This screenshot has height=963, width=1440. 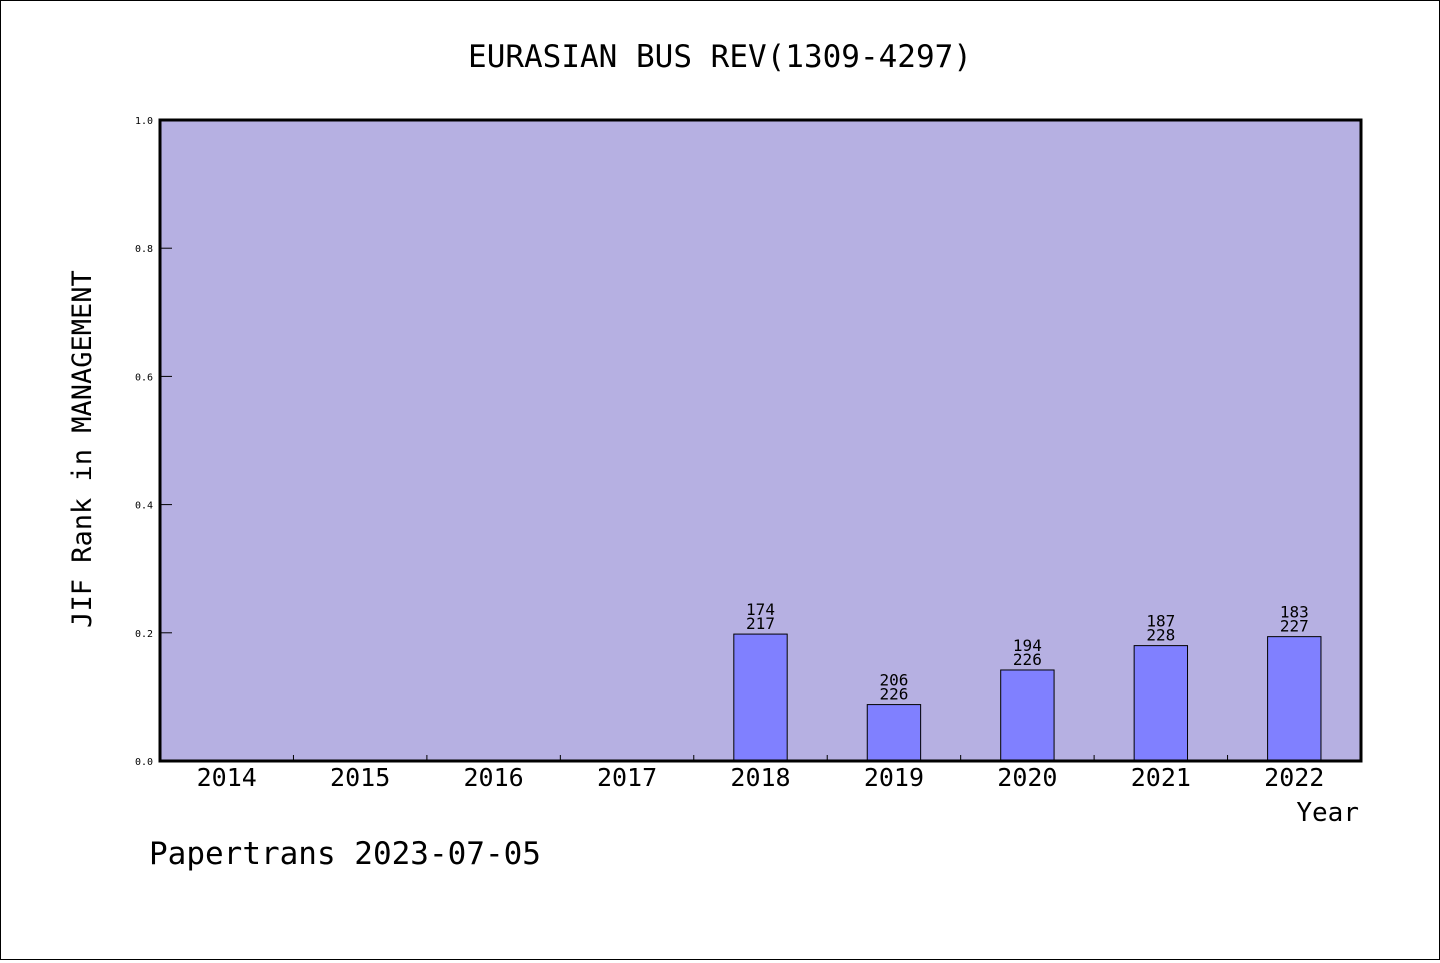 I want to click on x-tick-label: 2020, so click(x=1027, y=777).